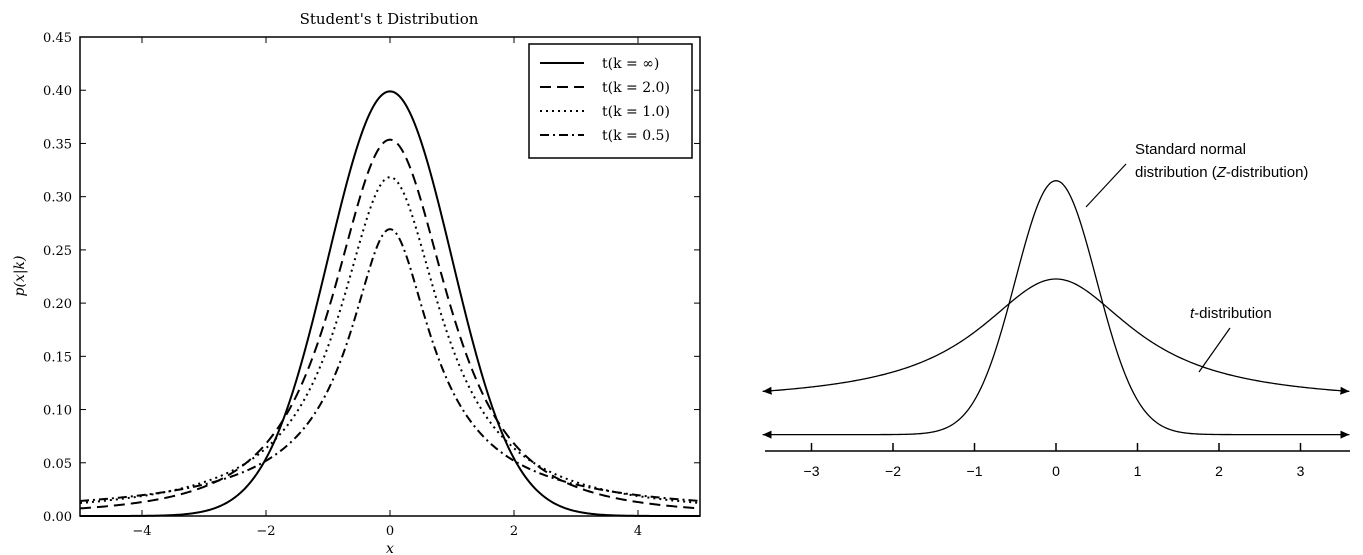 The image size is (1363, 555). I want to click on t-curve, so click(1056, 336).